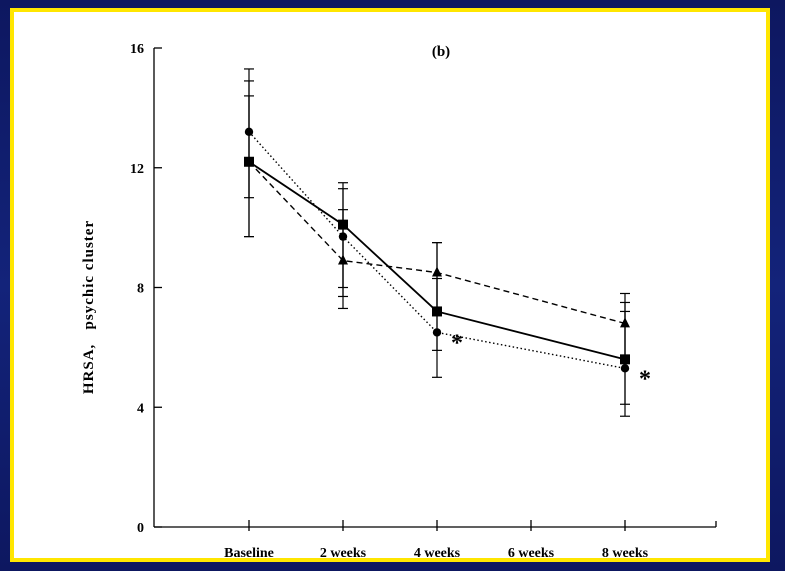  Describe the element at coordinates (137, 169) in the screenshot. I see `y-tick-label: 12` at that location.